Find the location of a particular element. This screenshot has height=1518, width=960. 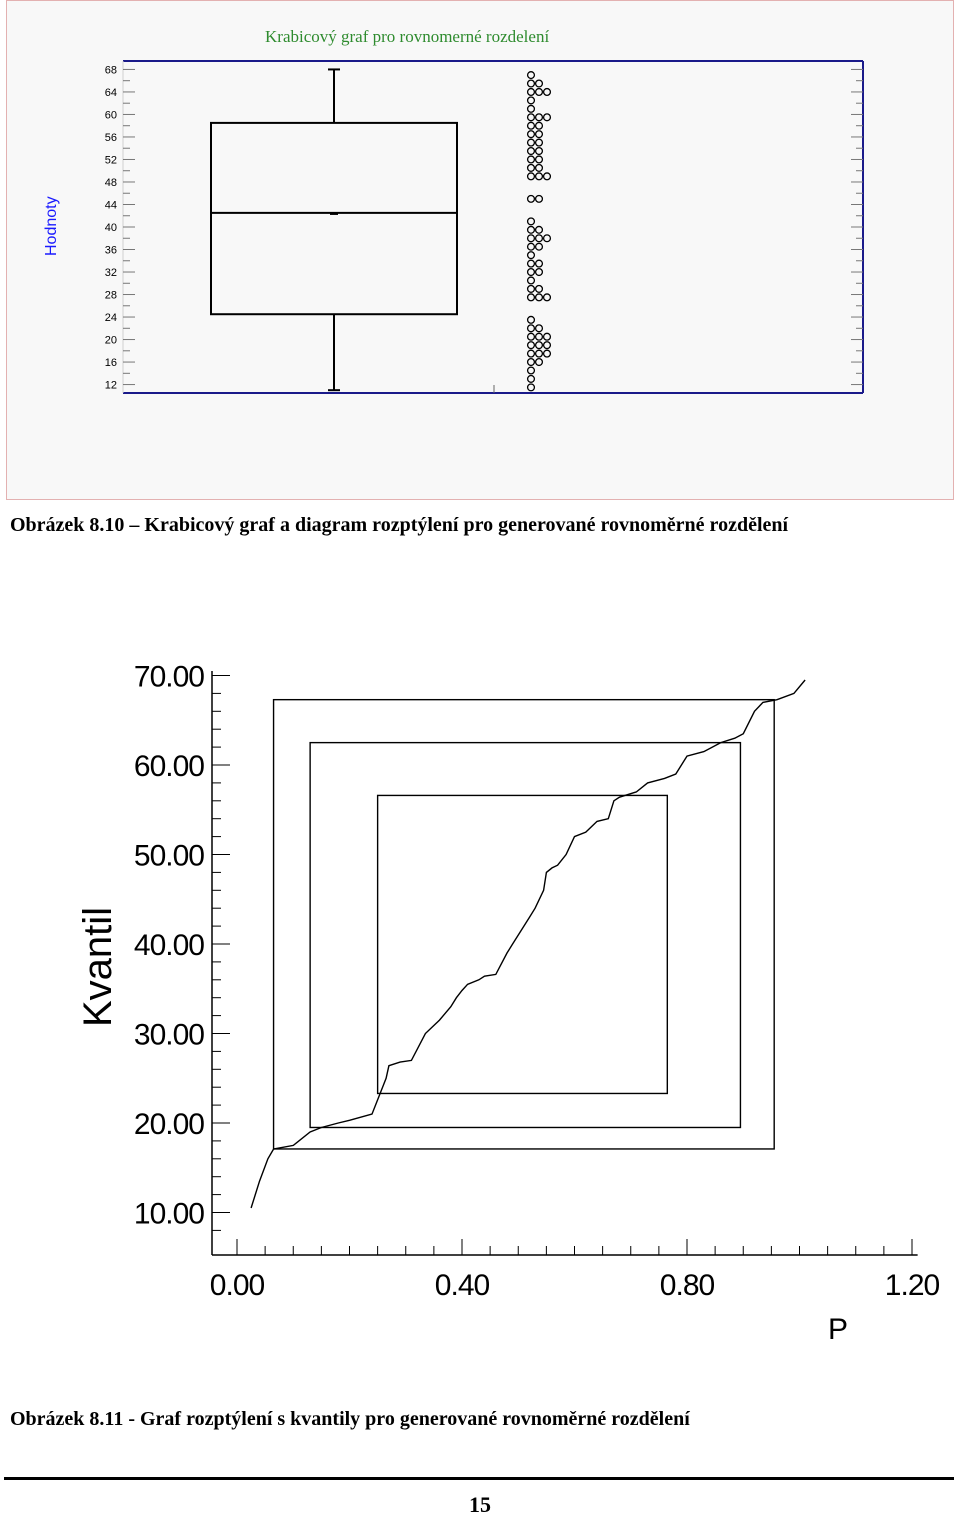

quantile-y-tick-label: 60.00 is located at coordinates (169, 766).